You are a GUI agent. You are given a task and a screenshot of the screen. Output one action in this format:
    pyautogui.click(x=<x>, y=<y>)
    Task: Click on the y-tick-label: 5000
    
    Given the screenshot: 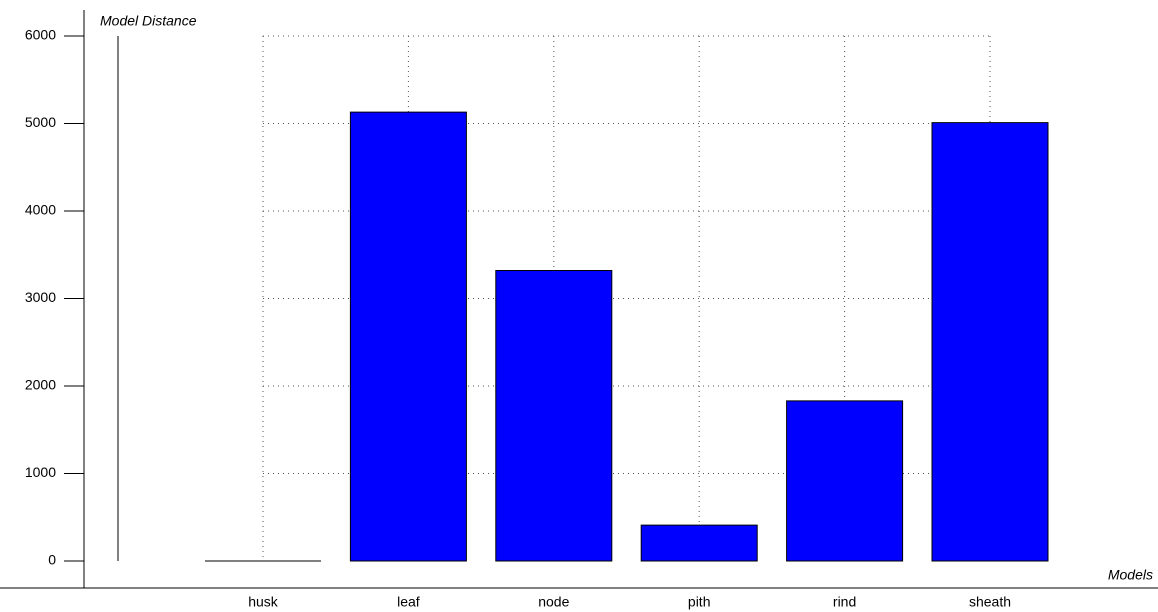 What is the action you would take?
    pyautogui.click(x=40, y=122)
    